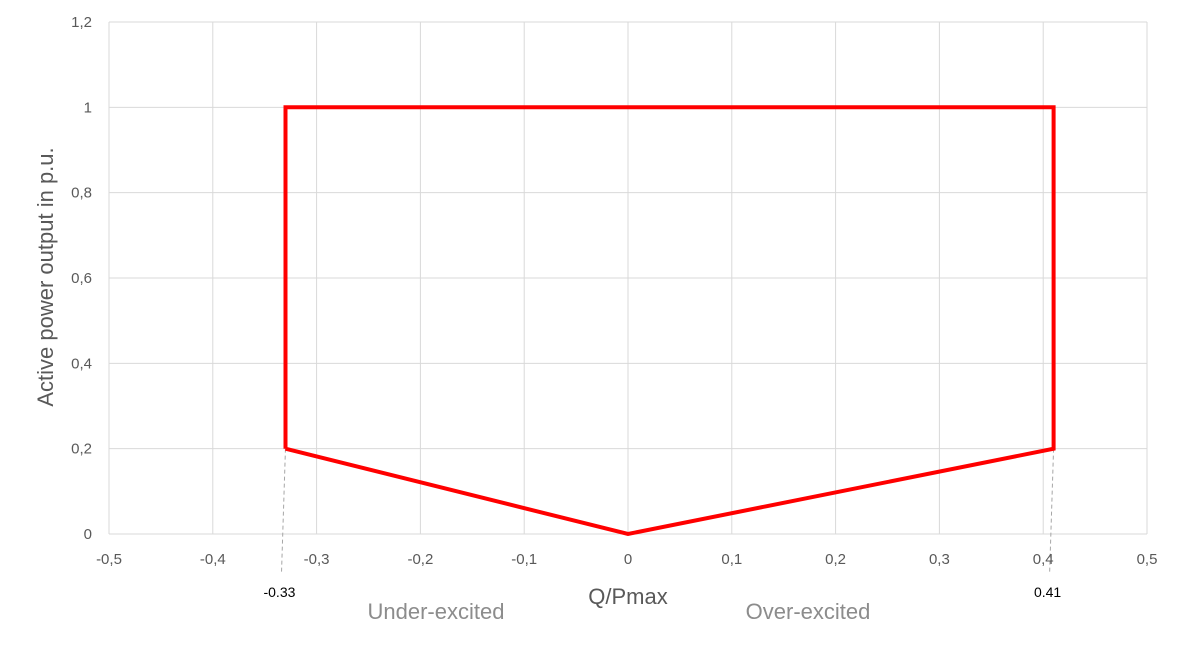 The width and height of the screenshot is (1182, 647). What do you see at coordinates (279, 592) in the screenshot?
I see `annotation-label: -0.33` at bounding box center [279, 592].